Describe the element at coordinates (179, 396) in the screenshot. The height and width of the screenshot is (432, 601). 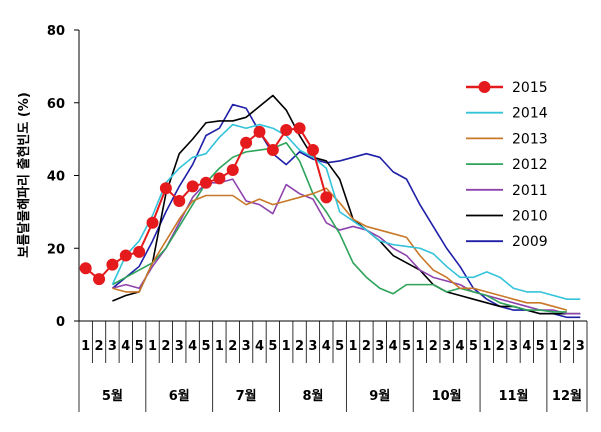
I see `month-label: 6월` at that location.